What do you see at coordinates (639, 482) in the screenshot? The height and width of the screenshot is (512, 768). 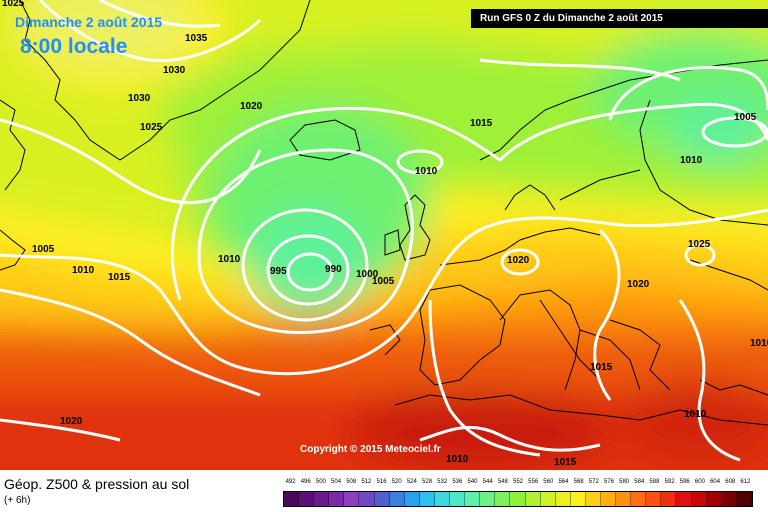 I see `color-scale-tick-label: 584` at bounding box center [639, 482].